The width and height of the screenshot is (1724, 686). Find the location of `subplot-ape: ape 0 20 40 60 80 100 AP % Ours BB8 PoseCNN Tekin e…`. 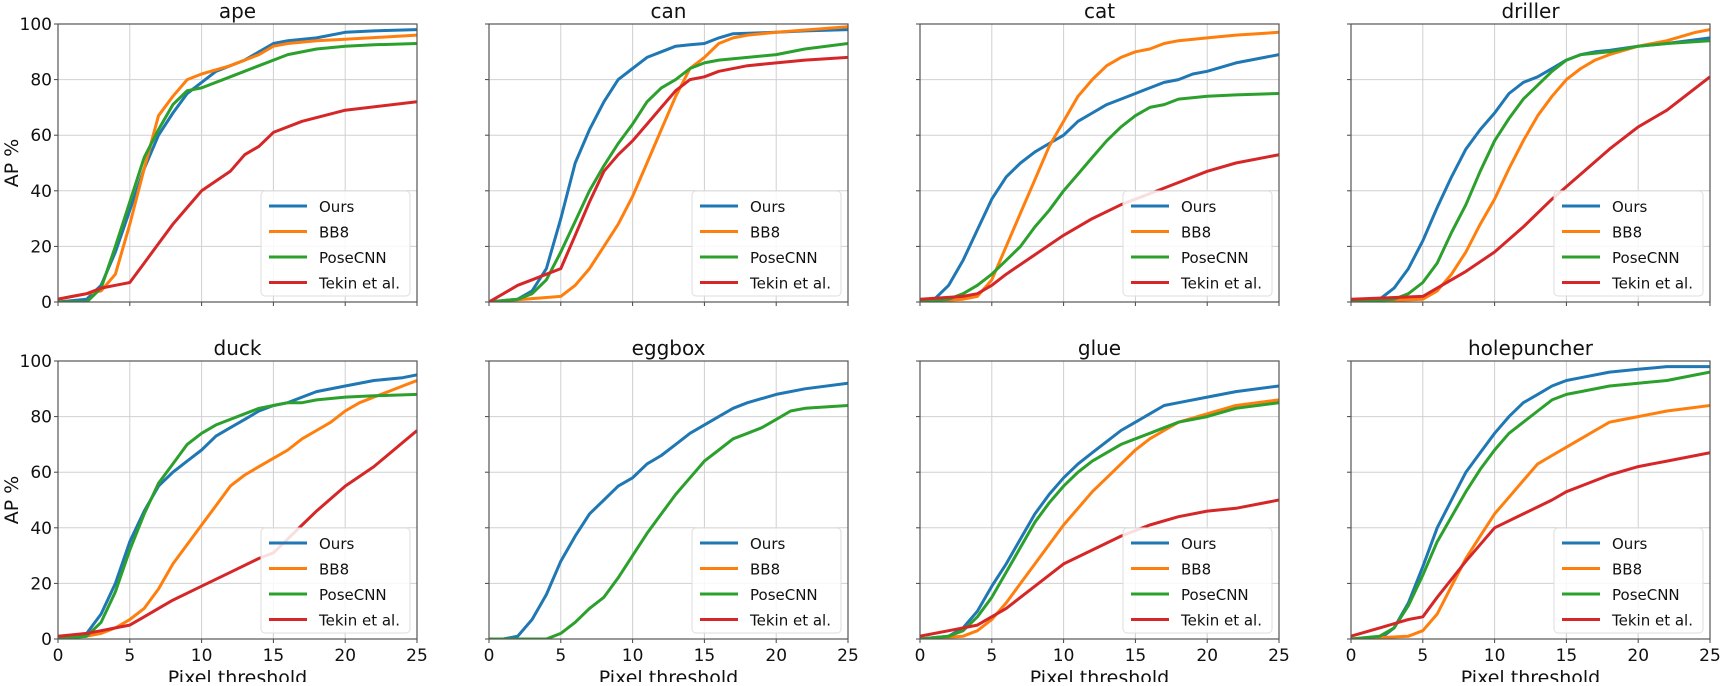

subplot-ape: ape 0 20 40 60 80 100 AP % Ours BB8 PoseCNN Tekin e… is located at coordinates (209, 156).